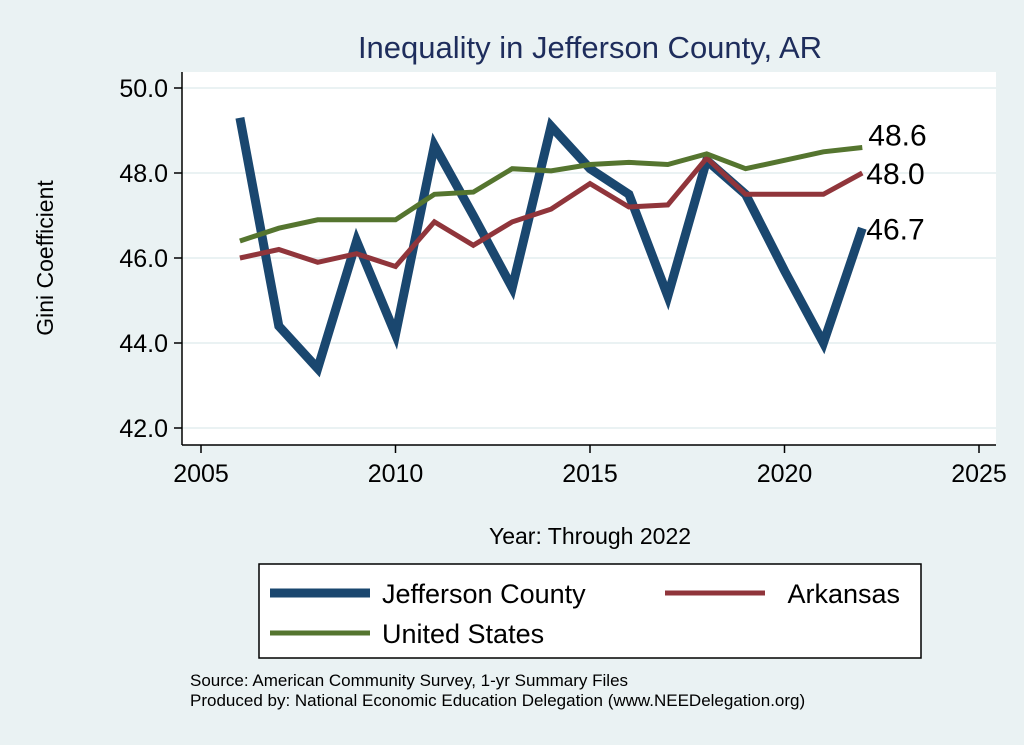 The image size is (1024, 745). Describe the element at coordinates (585, 614) in the screenshot. I see `legend-items: Jefferson County Arkansas United States` at that location.